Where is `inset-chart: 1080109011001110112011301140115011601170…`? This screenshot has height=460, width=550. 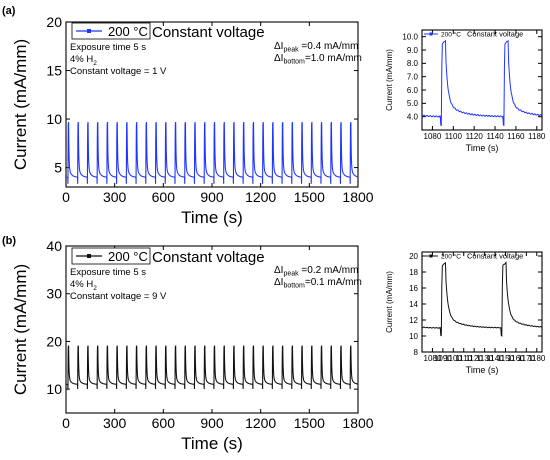
inset-chart: 1080109011001110112011301140115011601170… is located at coordinates (465, 313).